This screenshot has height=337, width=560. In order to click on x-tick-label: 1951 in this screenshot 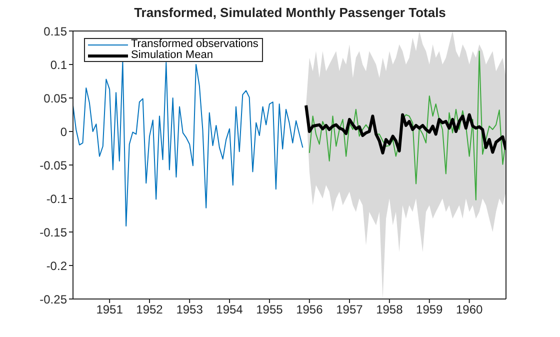, I will do `click(110, 309)`.